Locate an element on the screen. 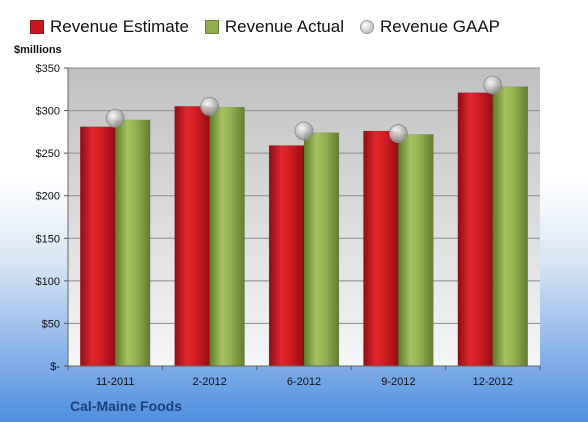 The height and width of the screenshot is (422, 588). x-tick-label: 9-2012 is located at coordinates (398, 382).